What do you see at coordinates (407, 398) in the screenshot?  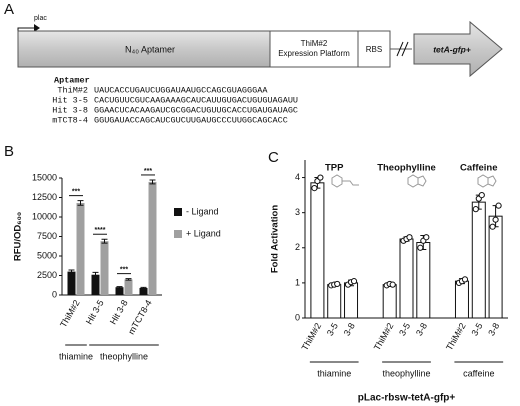 I see `x-axis-label: pLac-rbsw-tetA-gfp+` at bounding box center [407, 398].